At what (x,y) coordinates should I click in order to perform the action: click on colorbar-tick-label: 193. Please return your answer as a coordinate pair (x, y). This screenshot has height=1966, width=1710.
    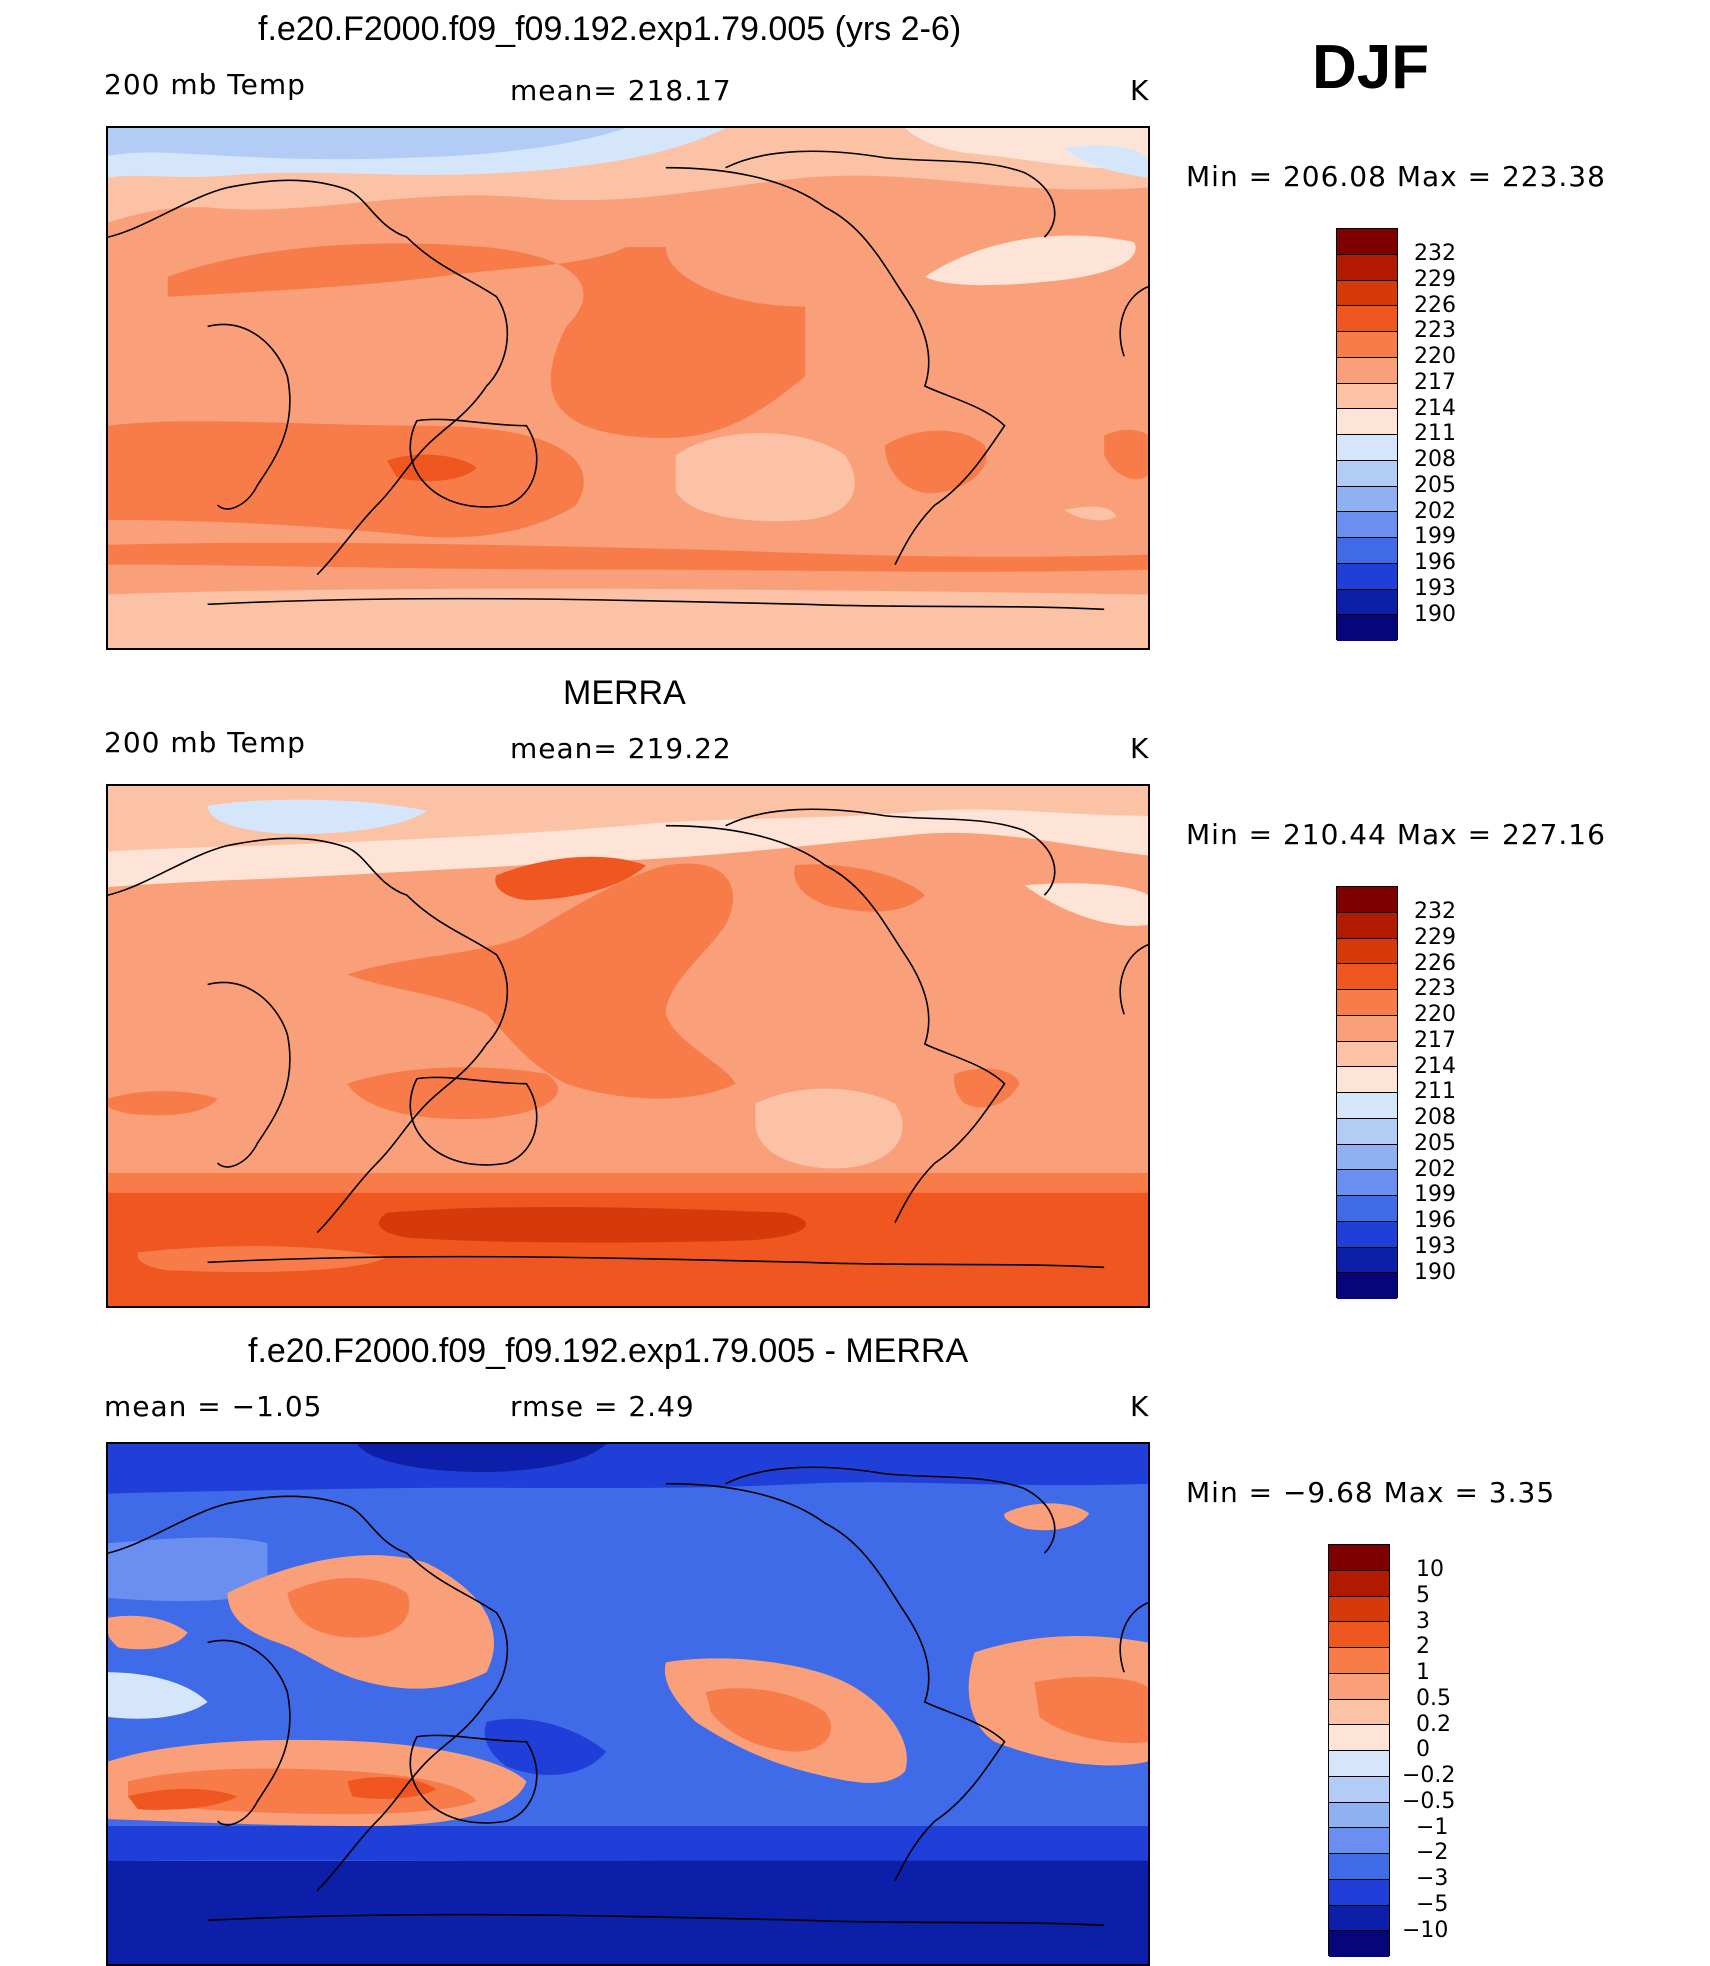
    Looking at the image, I should click on (1435, 1246).